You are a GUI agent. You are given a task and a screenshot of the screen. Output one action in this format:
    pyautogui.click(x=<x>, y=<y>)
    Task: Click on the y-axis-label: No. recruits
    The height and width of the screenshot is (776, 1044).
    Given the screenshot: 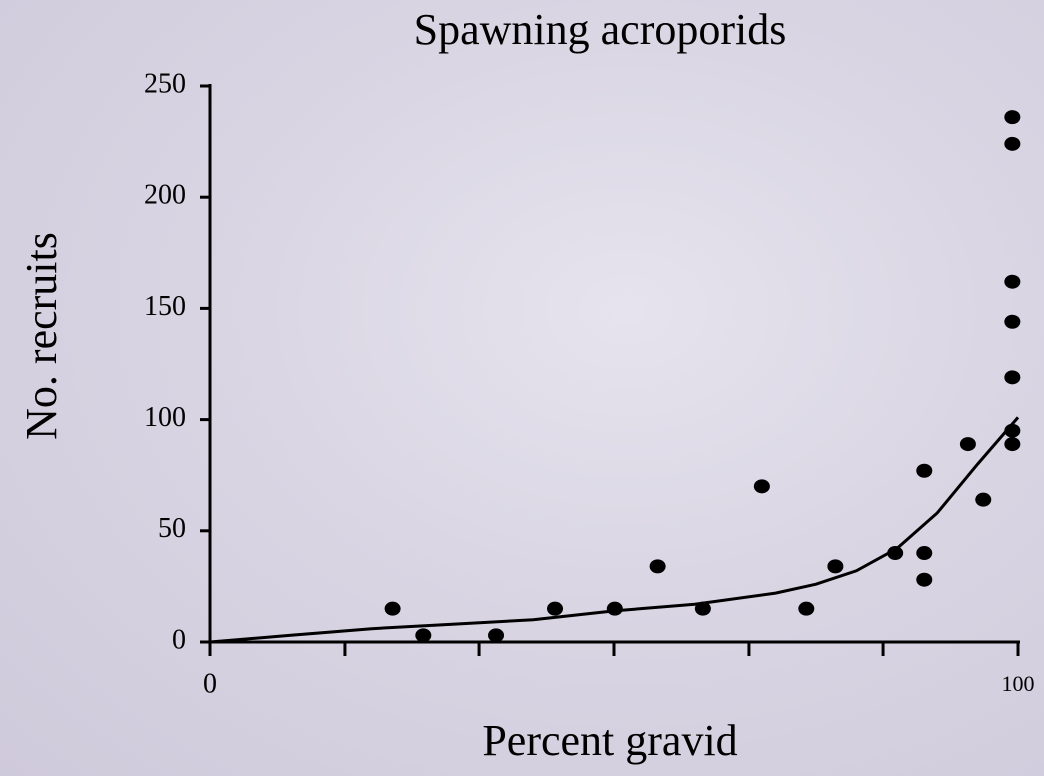 What is the action you would take?
    pyautogui.click(x=41, y=336)
    